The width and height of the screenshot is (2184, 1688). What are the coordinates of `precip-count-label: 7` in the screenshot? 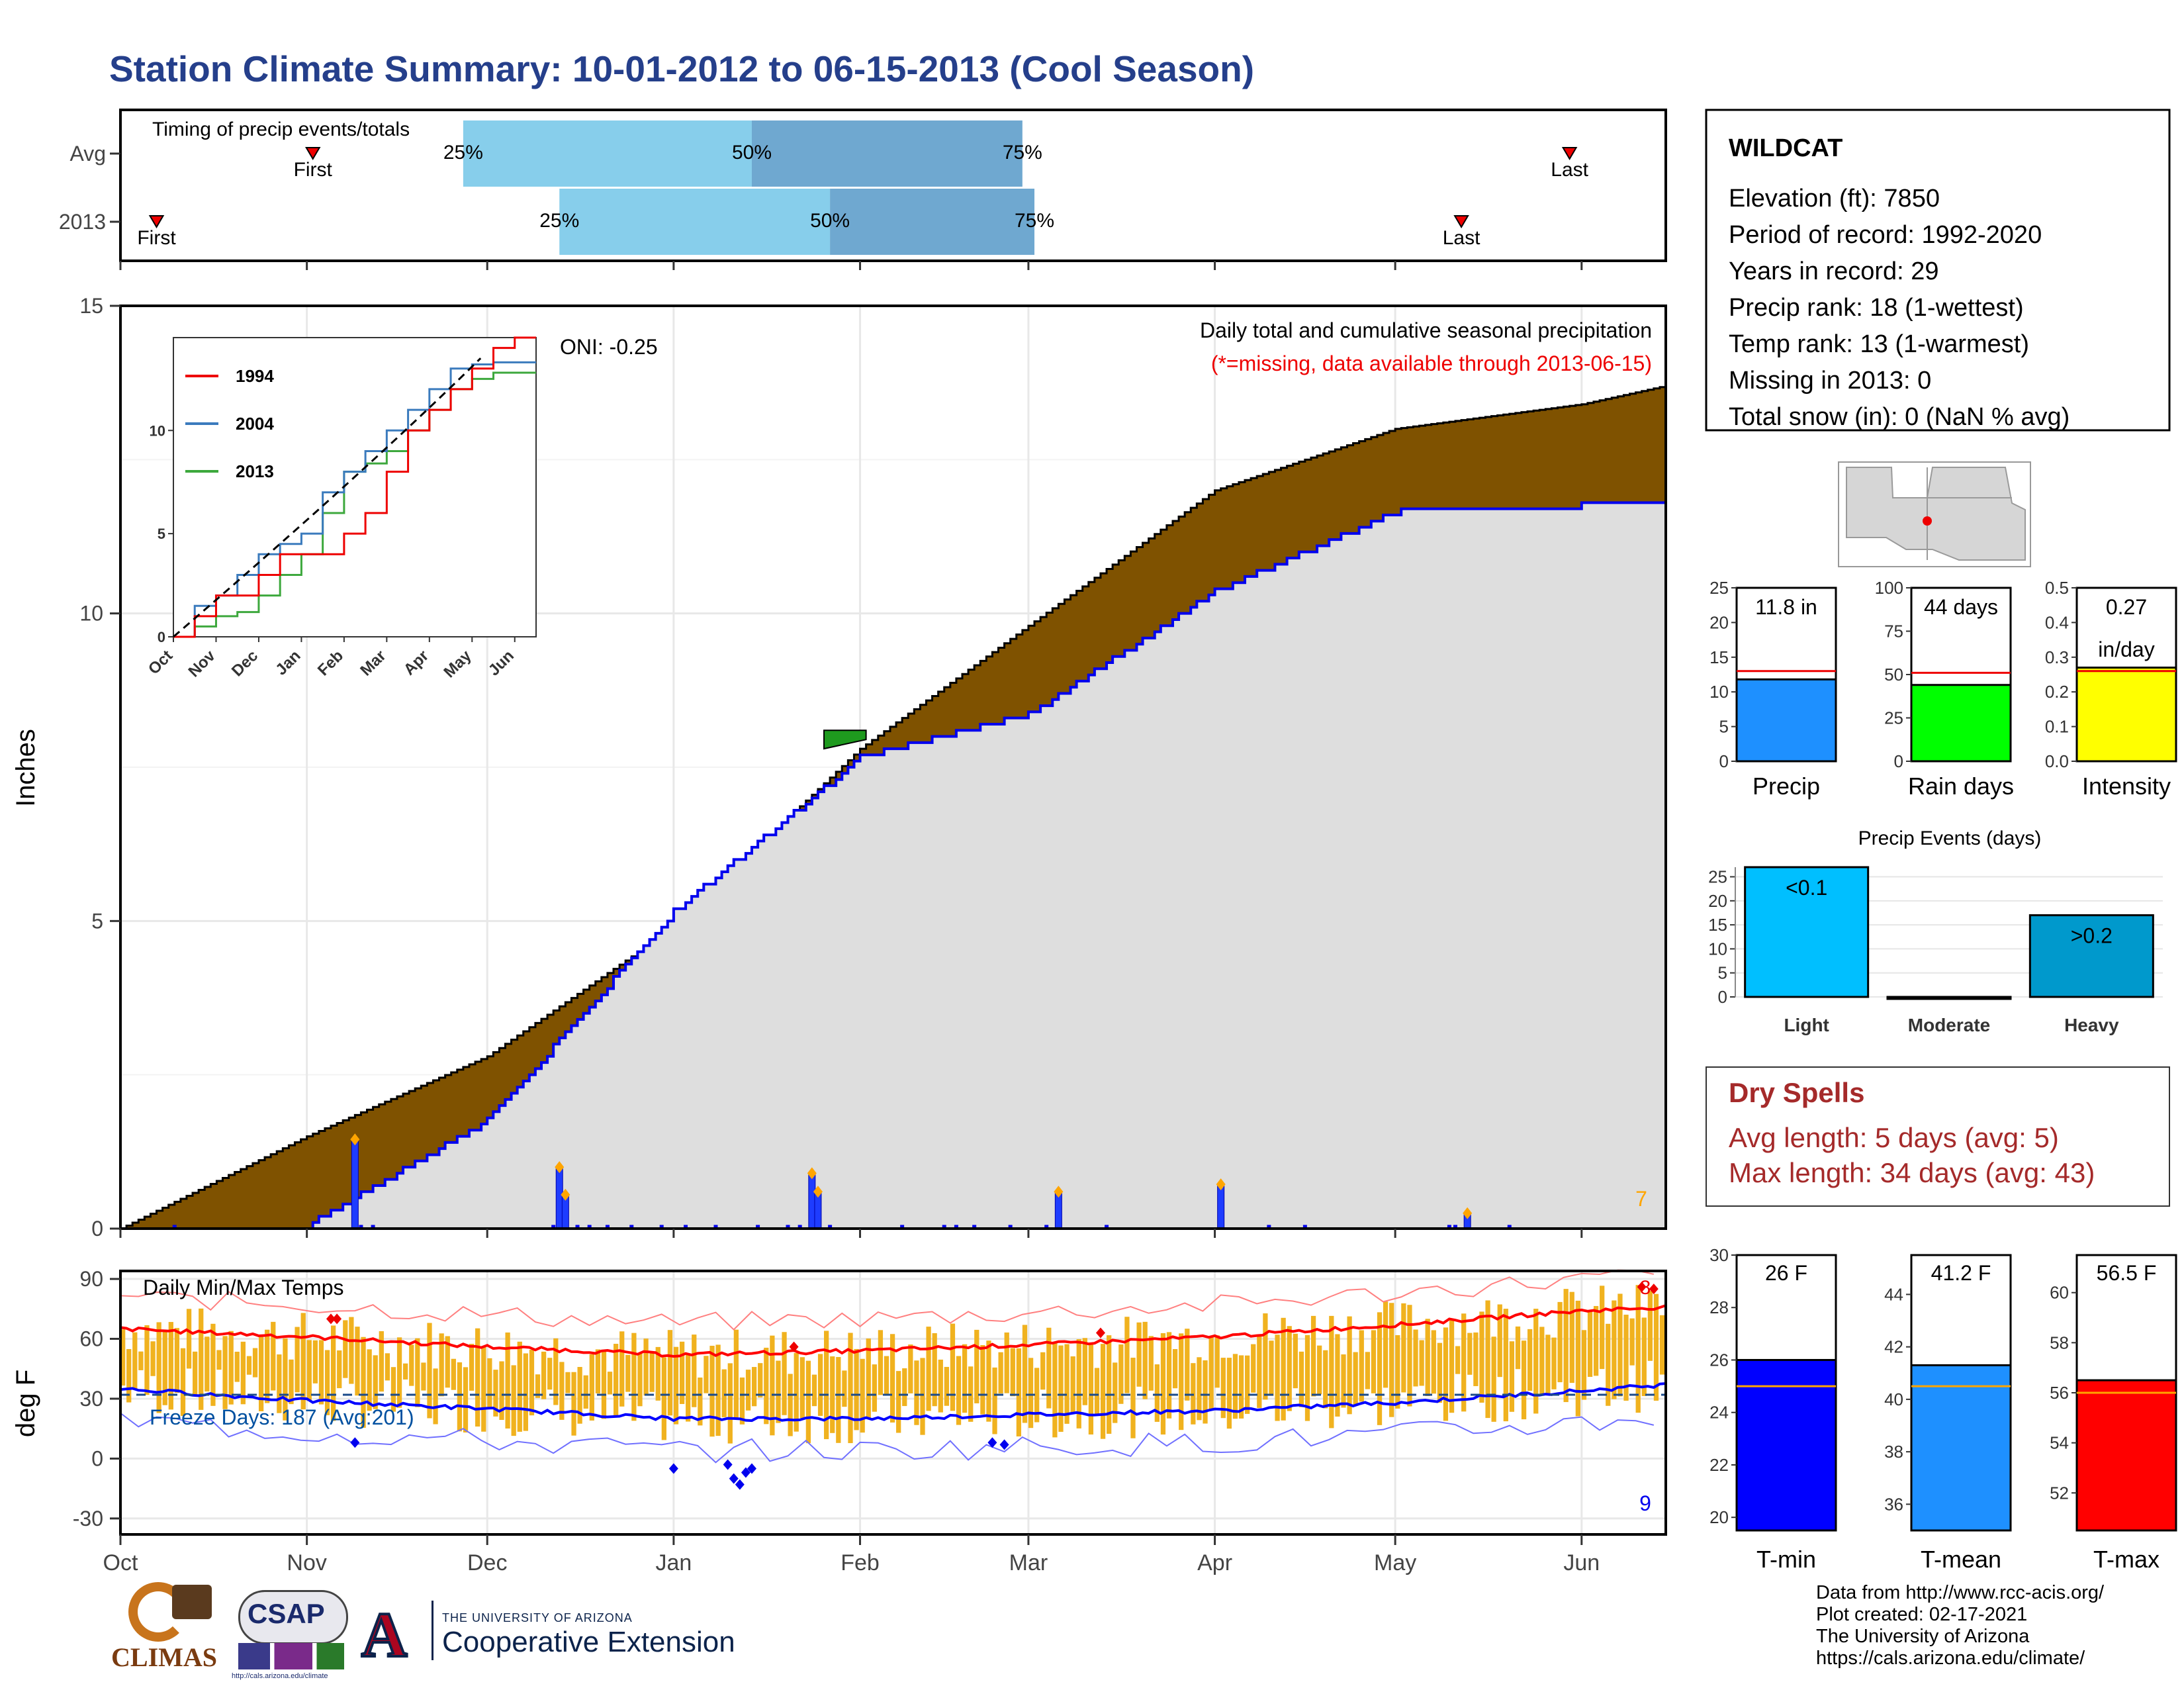 It's located at (1641, 1199).